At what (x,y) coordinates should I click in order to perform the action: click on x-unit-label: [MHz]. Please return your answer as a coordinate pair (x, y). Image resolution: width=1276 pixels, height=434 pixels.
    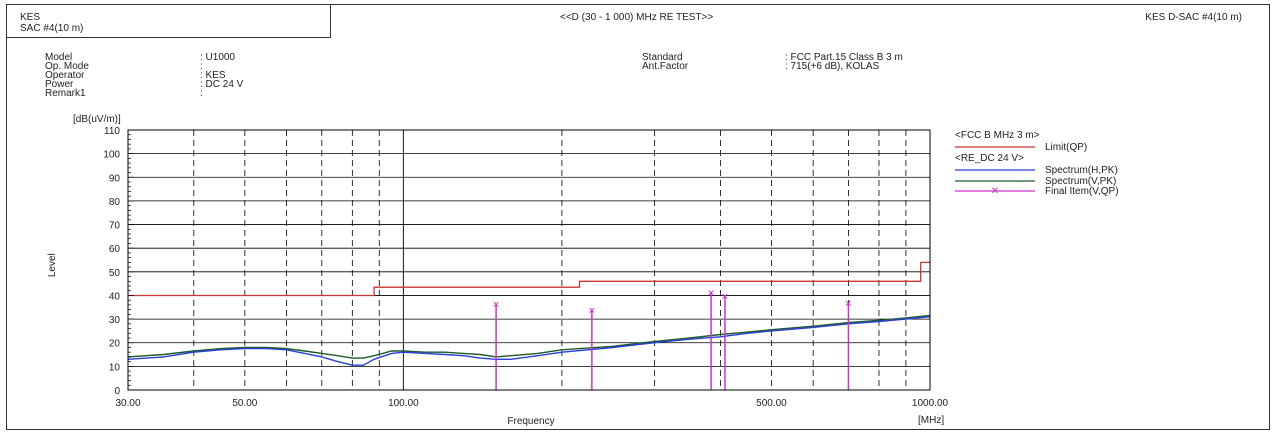
    Looking at the image, I should click on (931, 420).